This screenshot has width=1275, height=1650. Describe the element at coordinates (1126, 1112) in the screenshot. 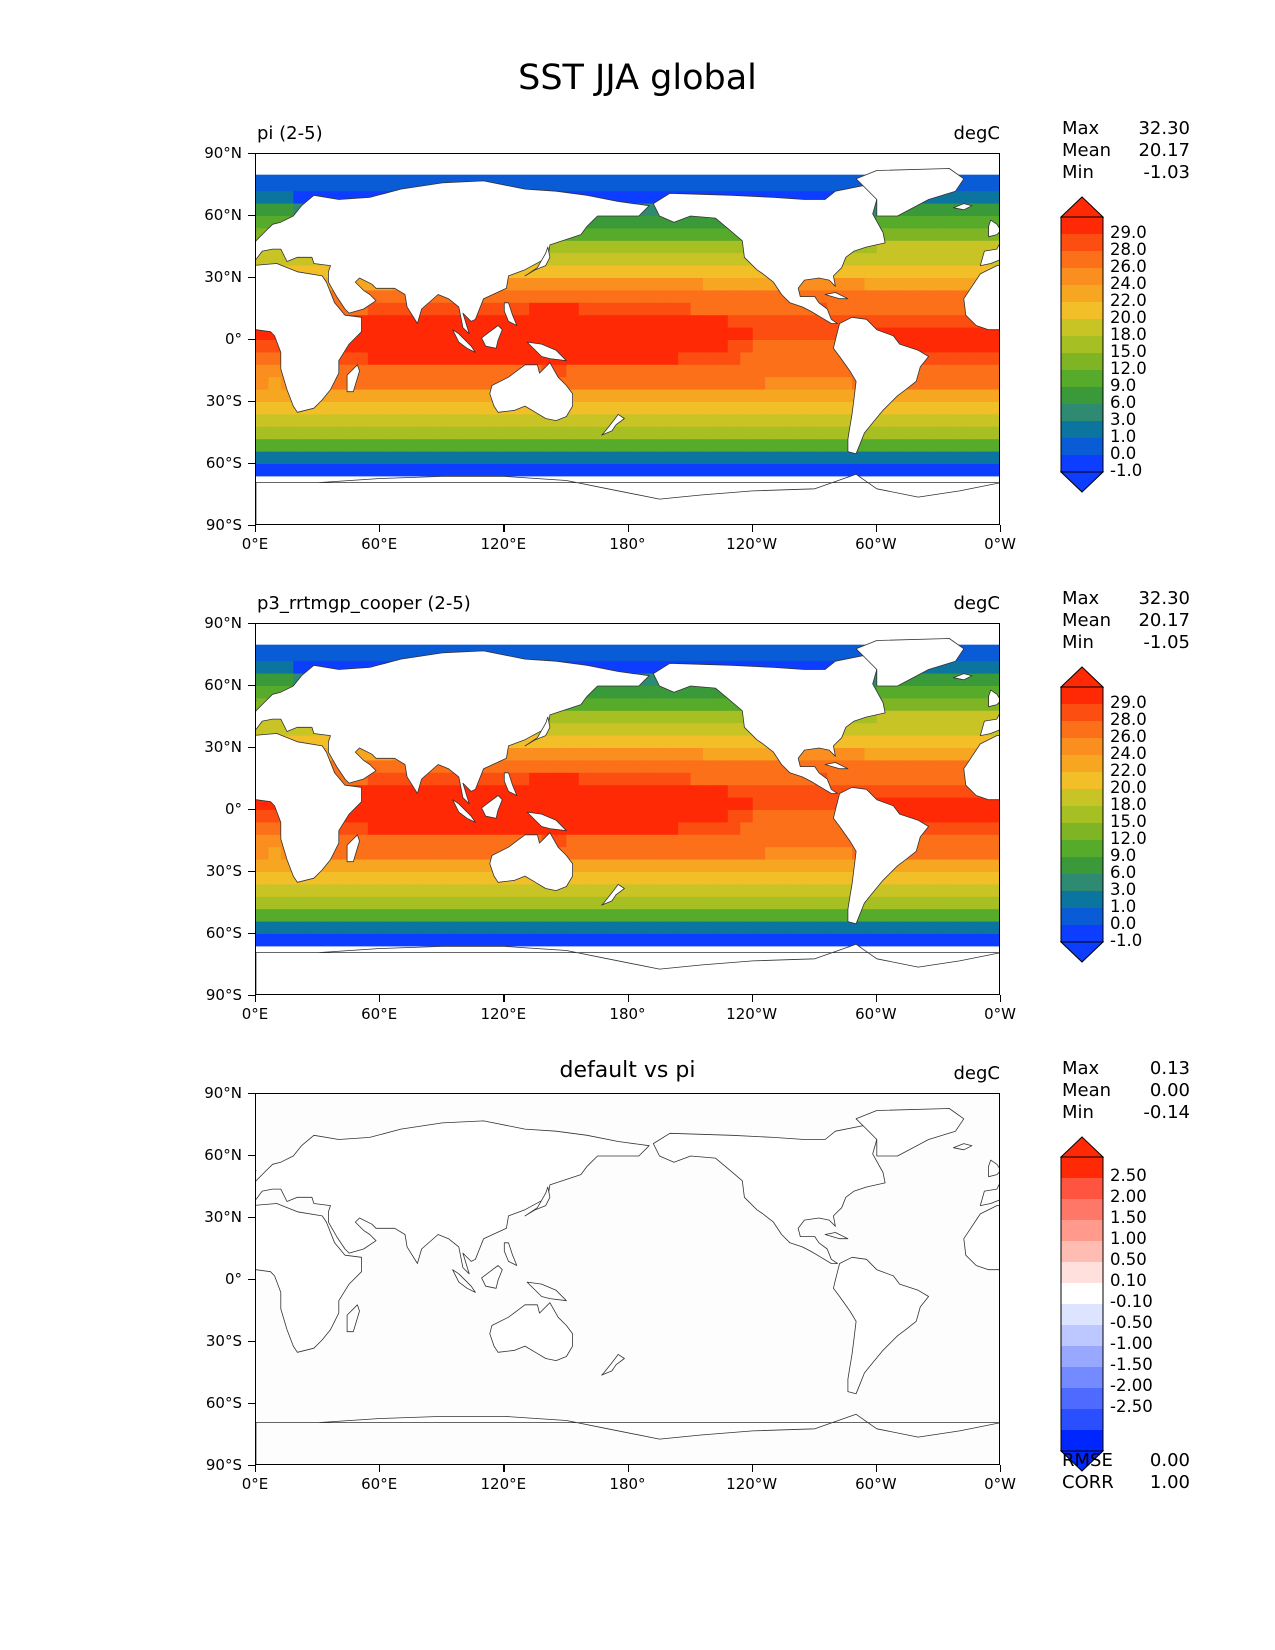

I see `stat-min: Min -0.14` at that location.